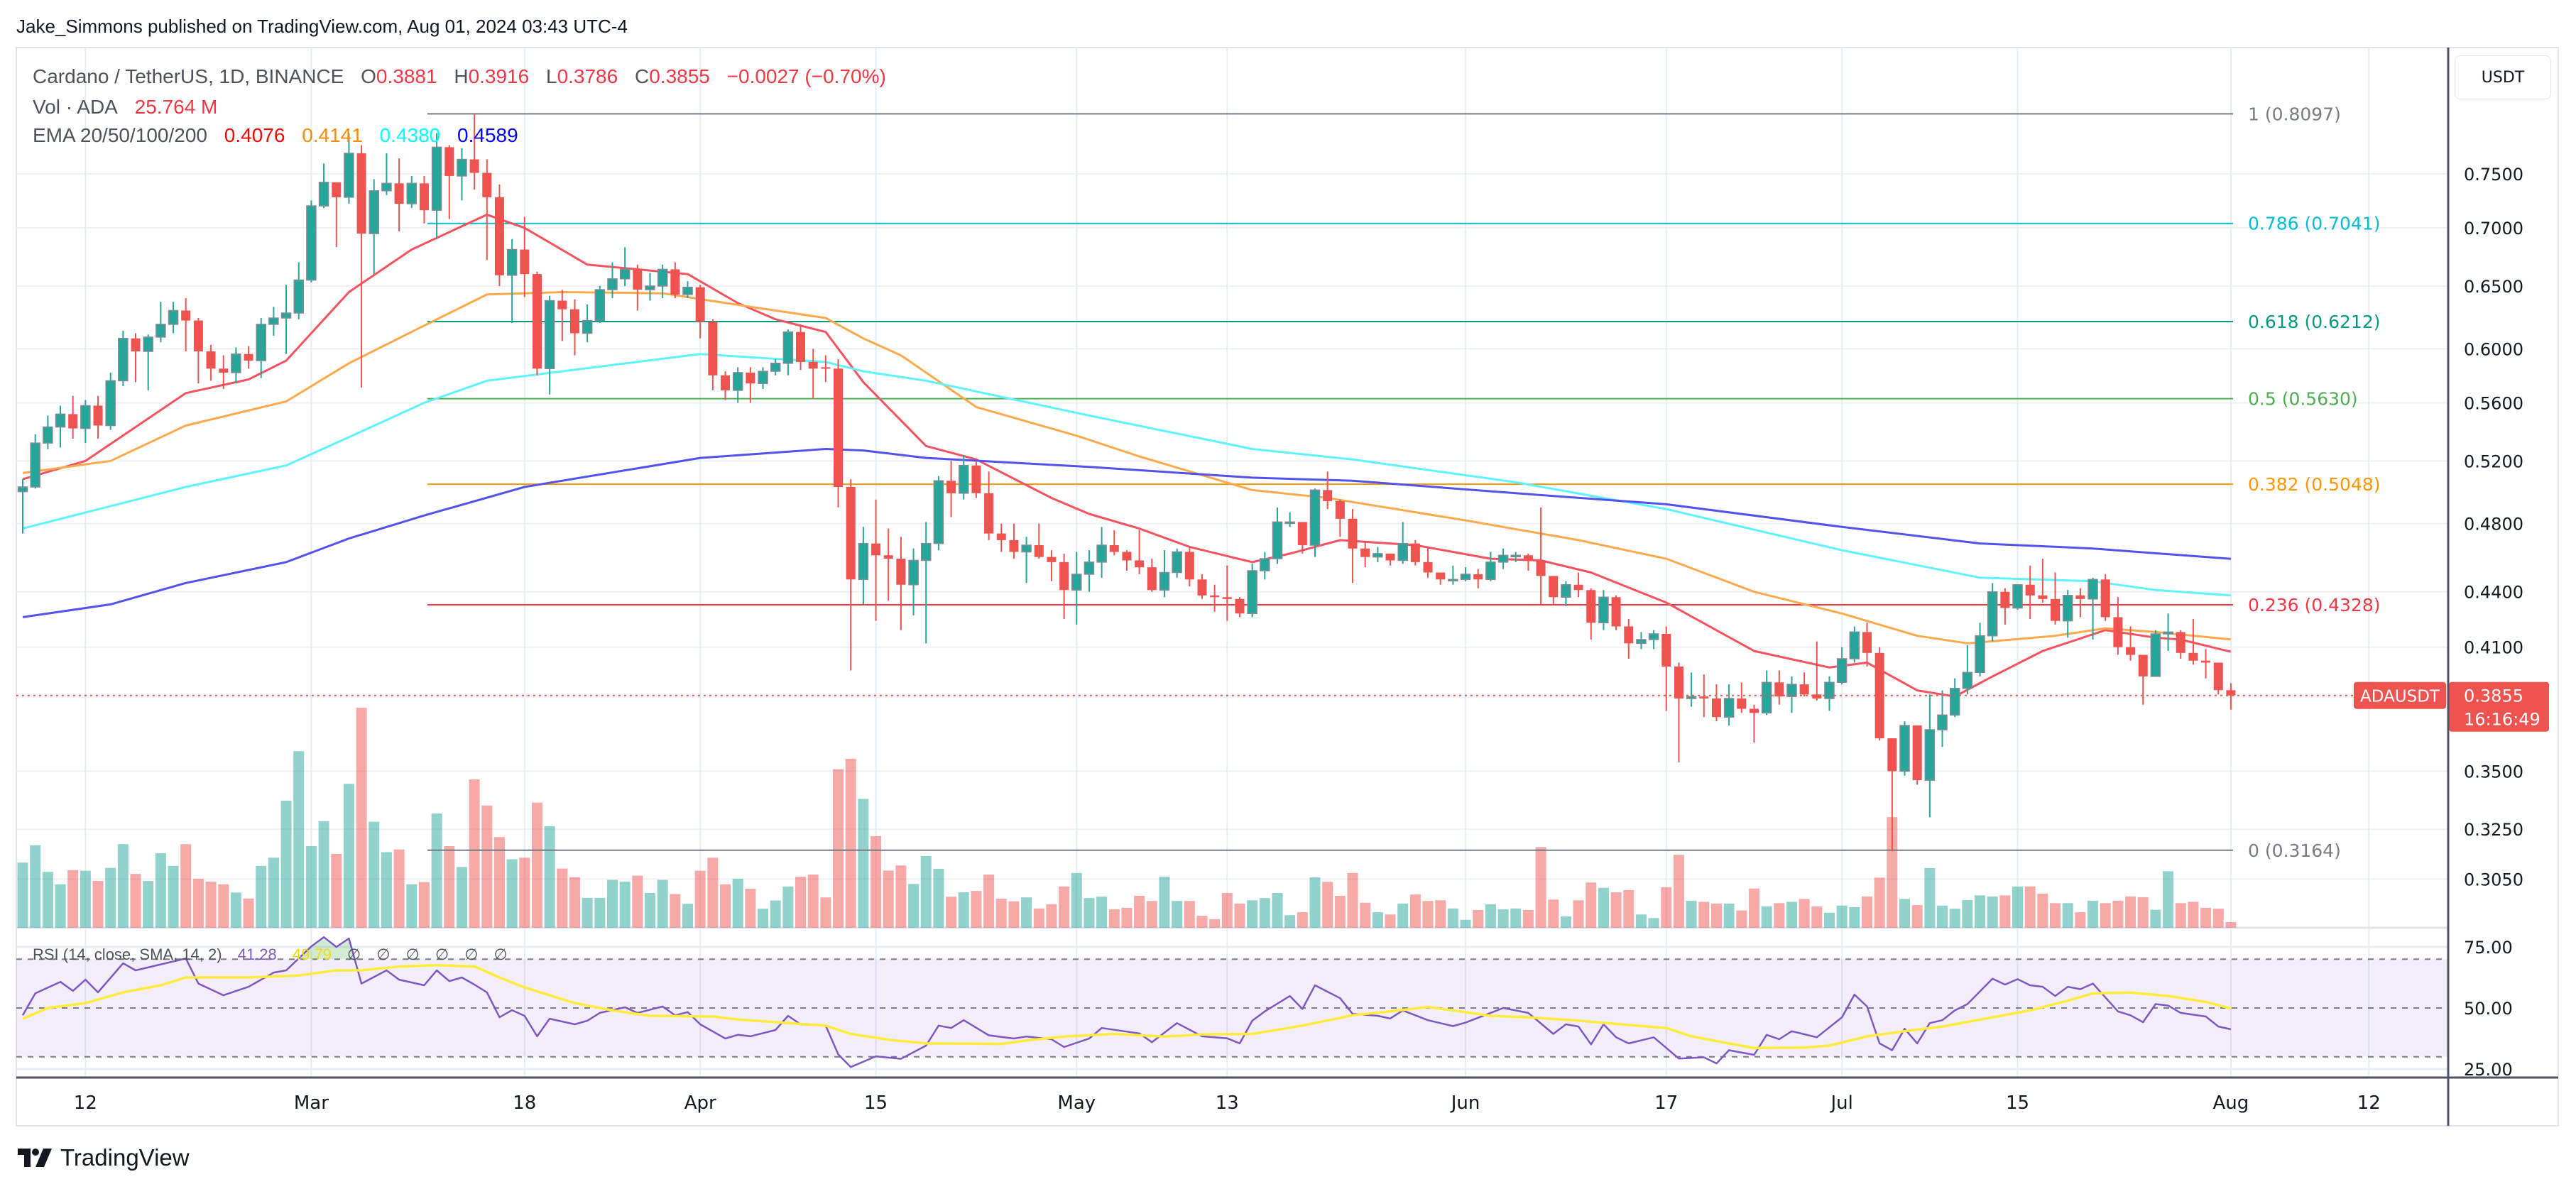 The width and height of the screenshot is (2576, 1189). I want to click on currency-button: USDT, so click(2503, 77).